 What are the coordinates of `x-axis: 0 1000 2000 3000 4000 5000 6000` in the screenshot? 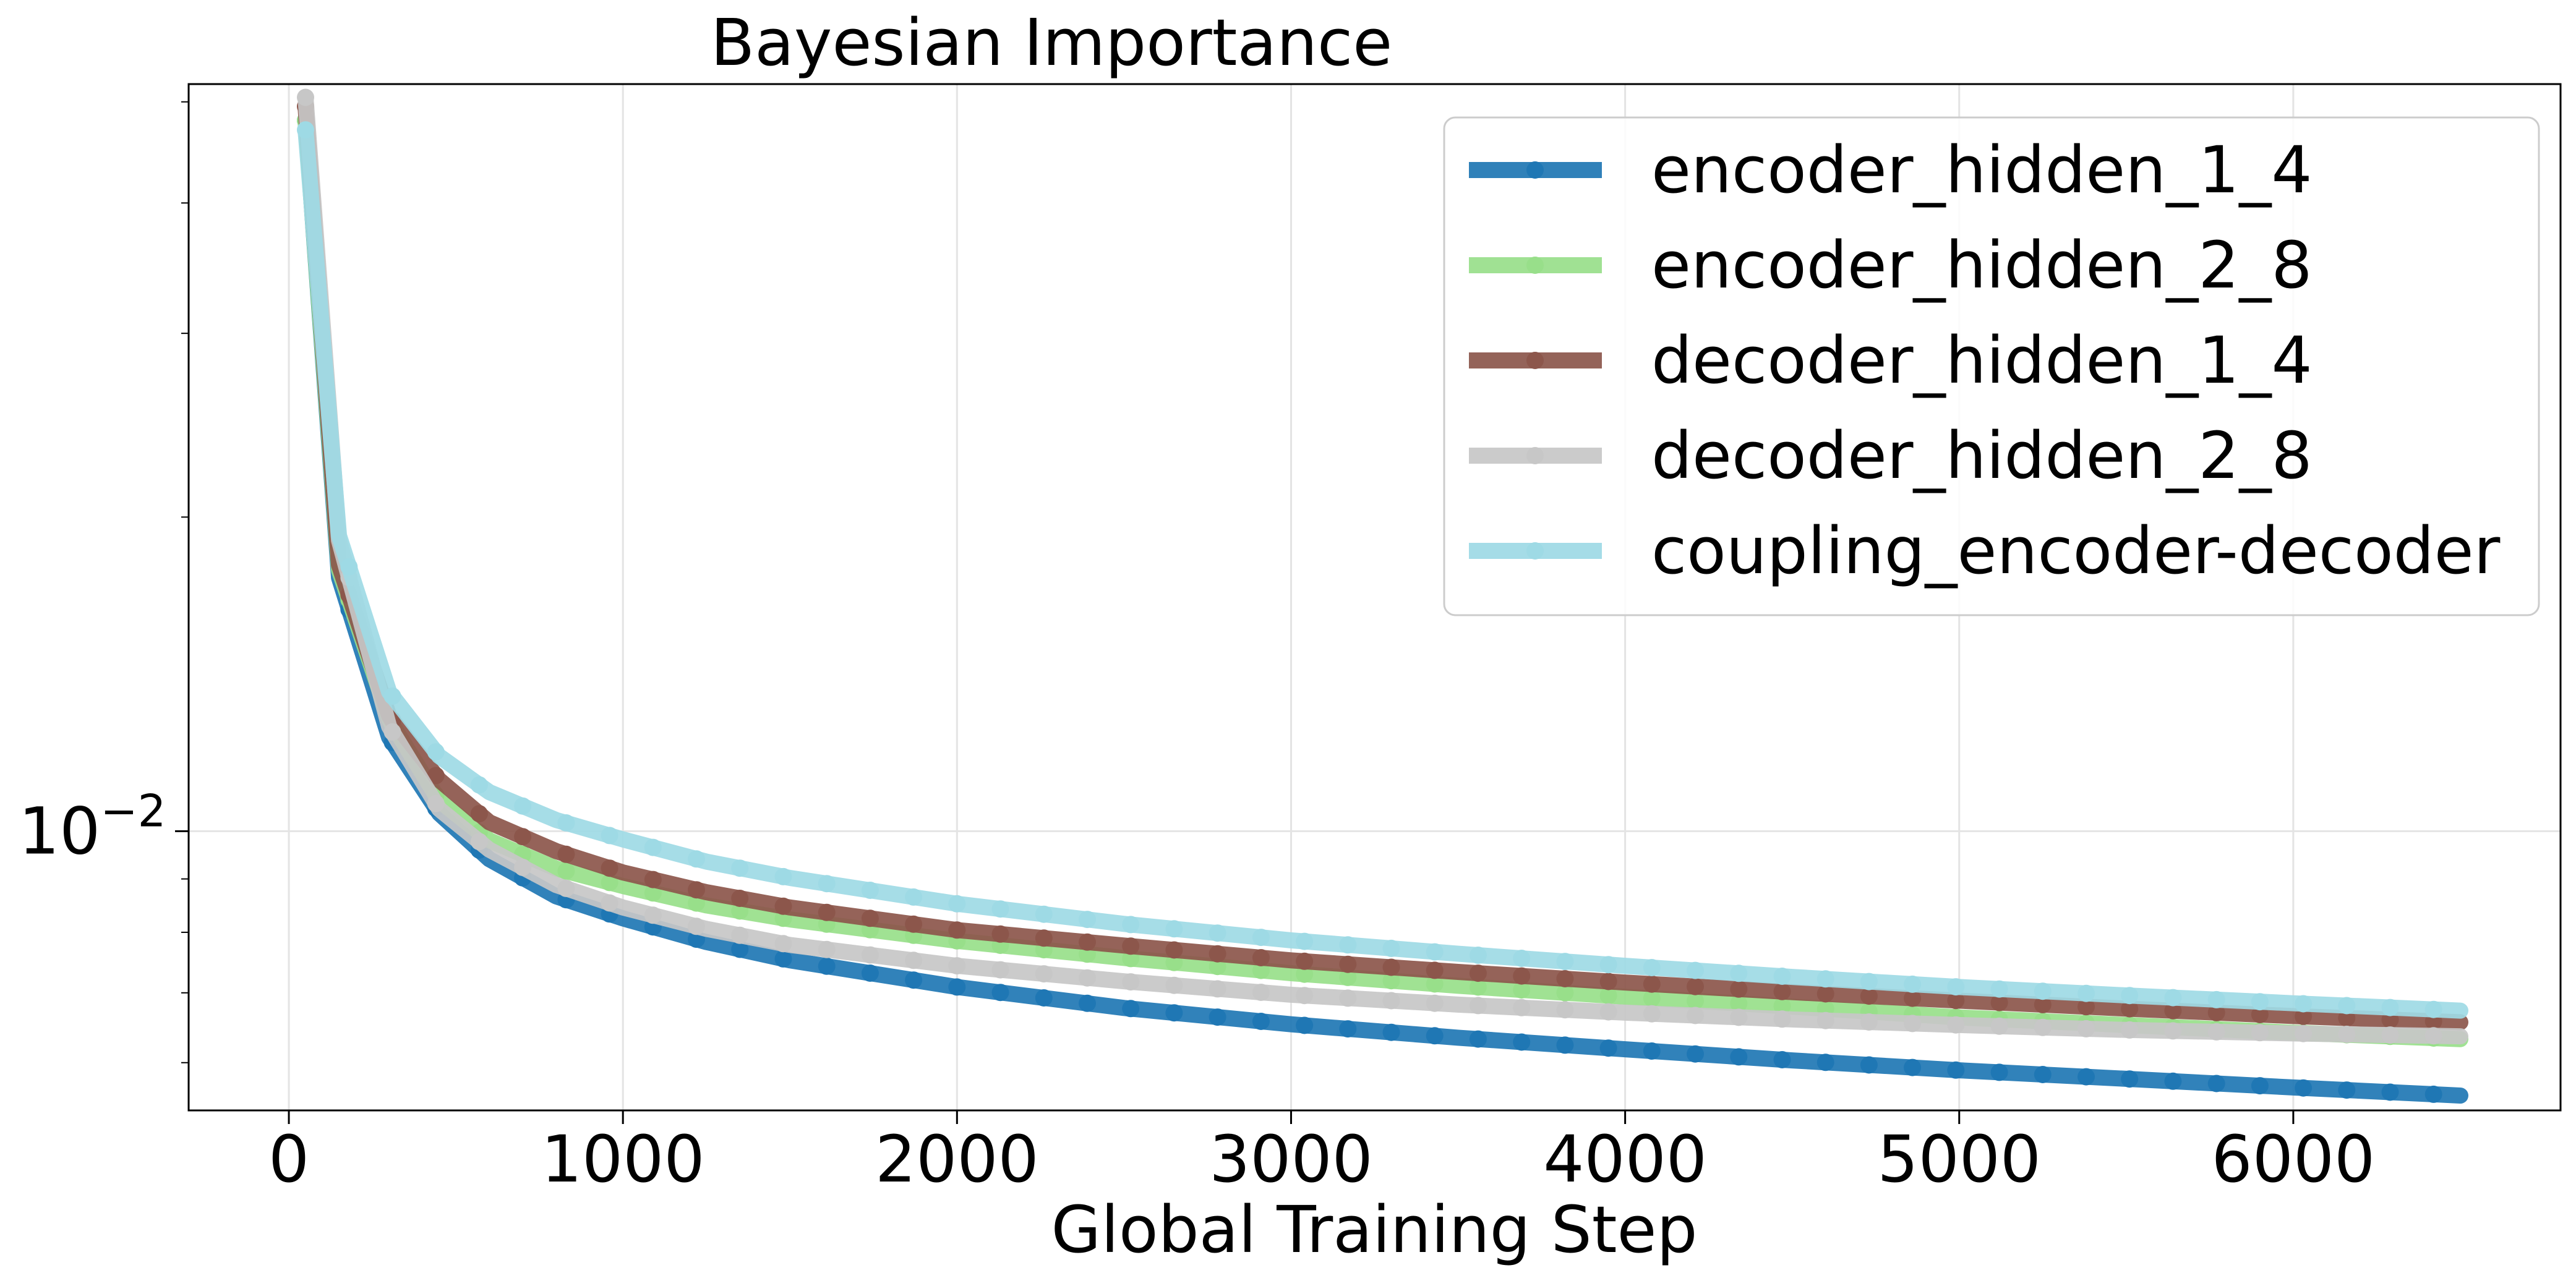 It's located at (1321, 1153).